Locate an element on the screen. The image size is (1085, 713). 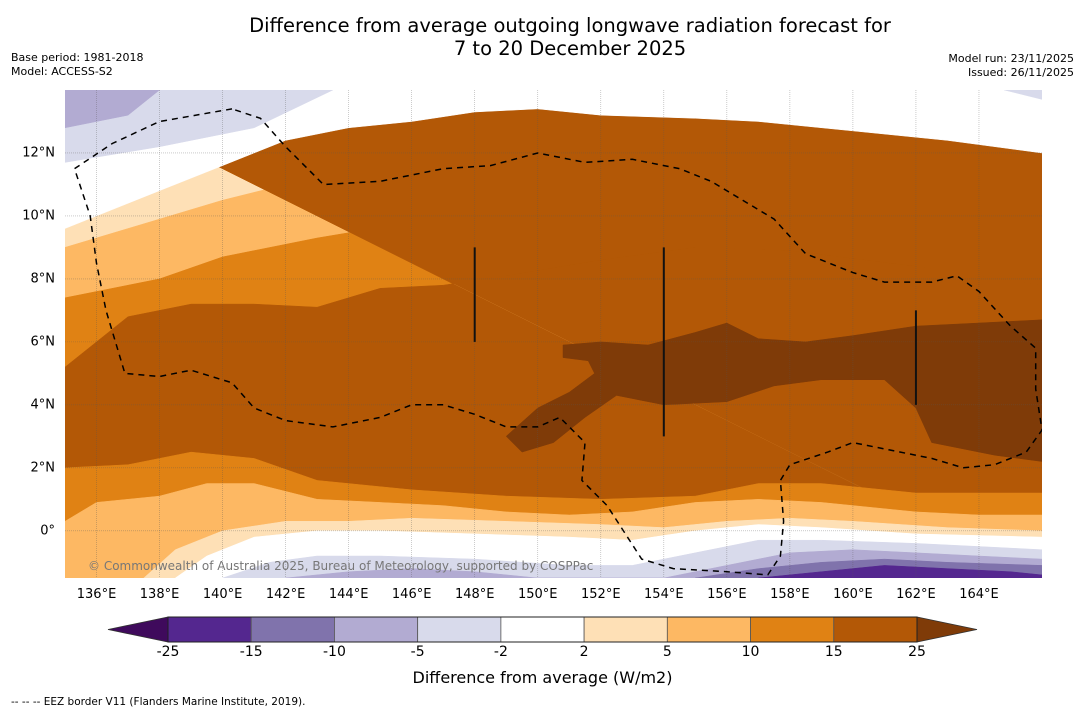
x-tick-label: 142°E is located at coordinates (285, 594).